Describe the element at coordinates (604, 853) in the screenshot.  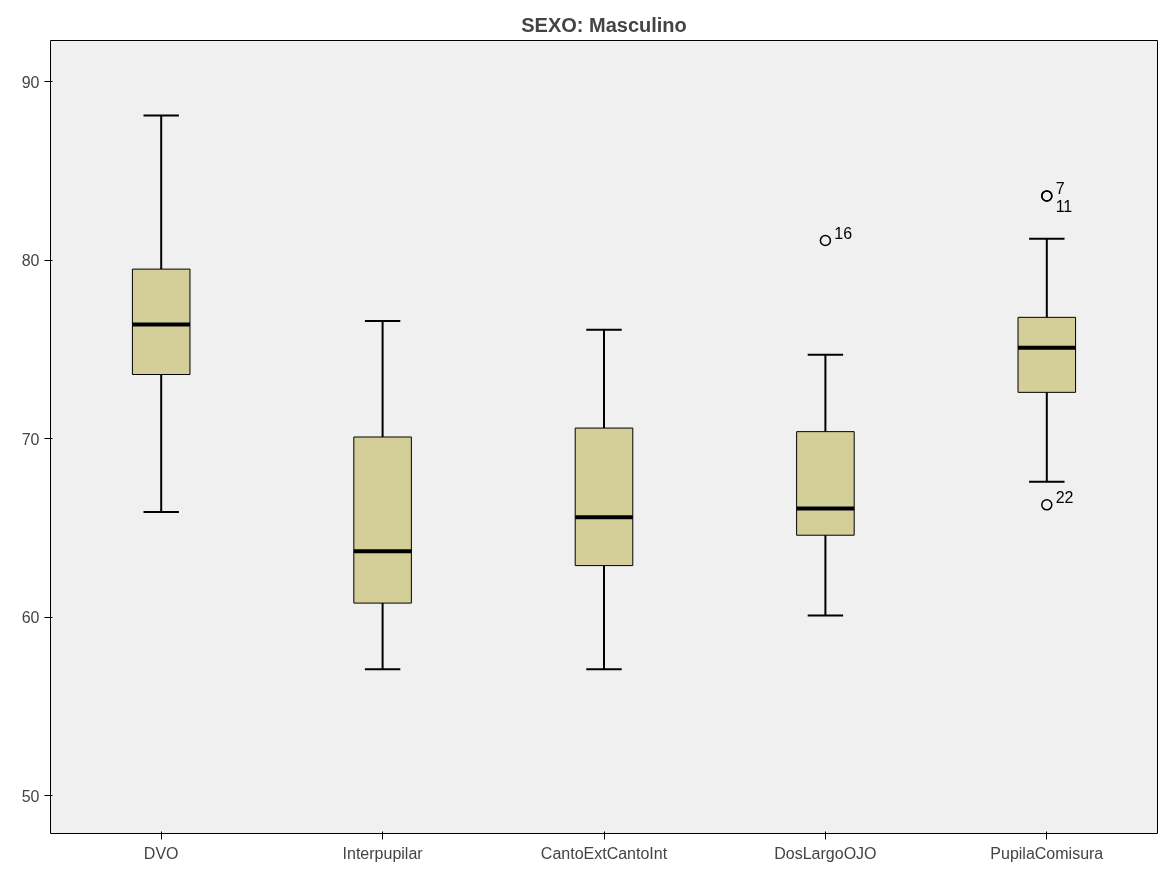
I see `x-tick-label: CantoExtCantoInt` at that location.